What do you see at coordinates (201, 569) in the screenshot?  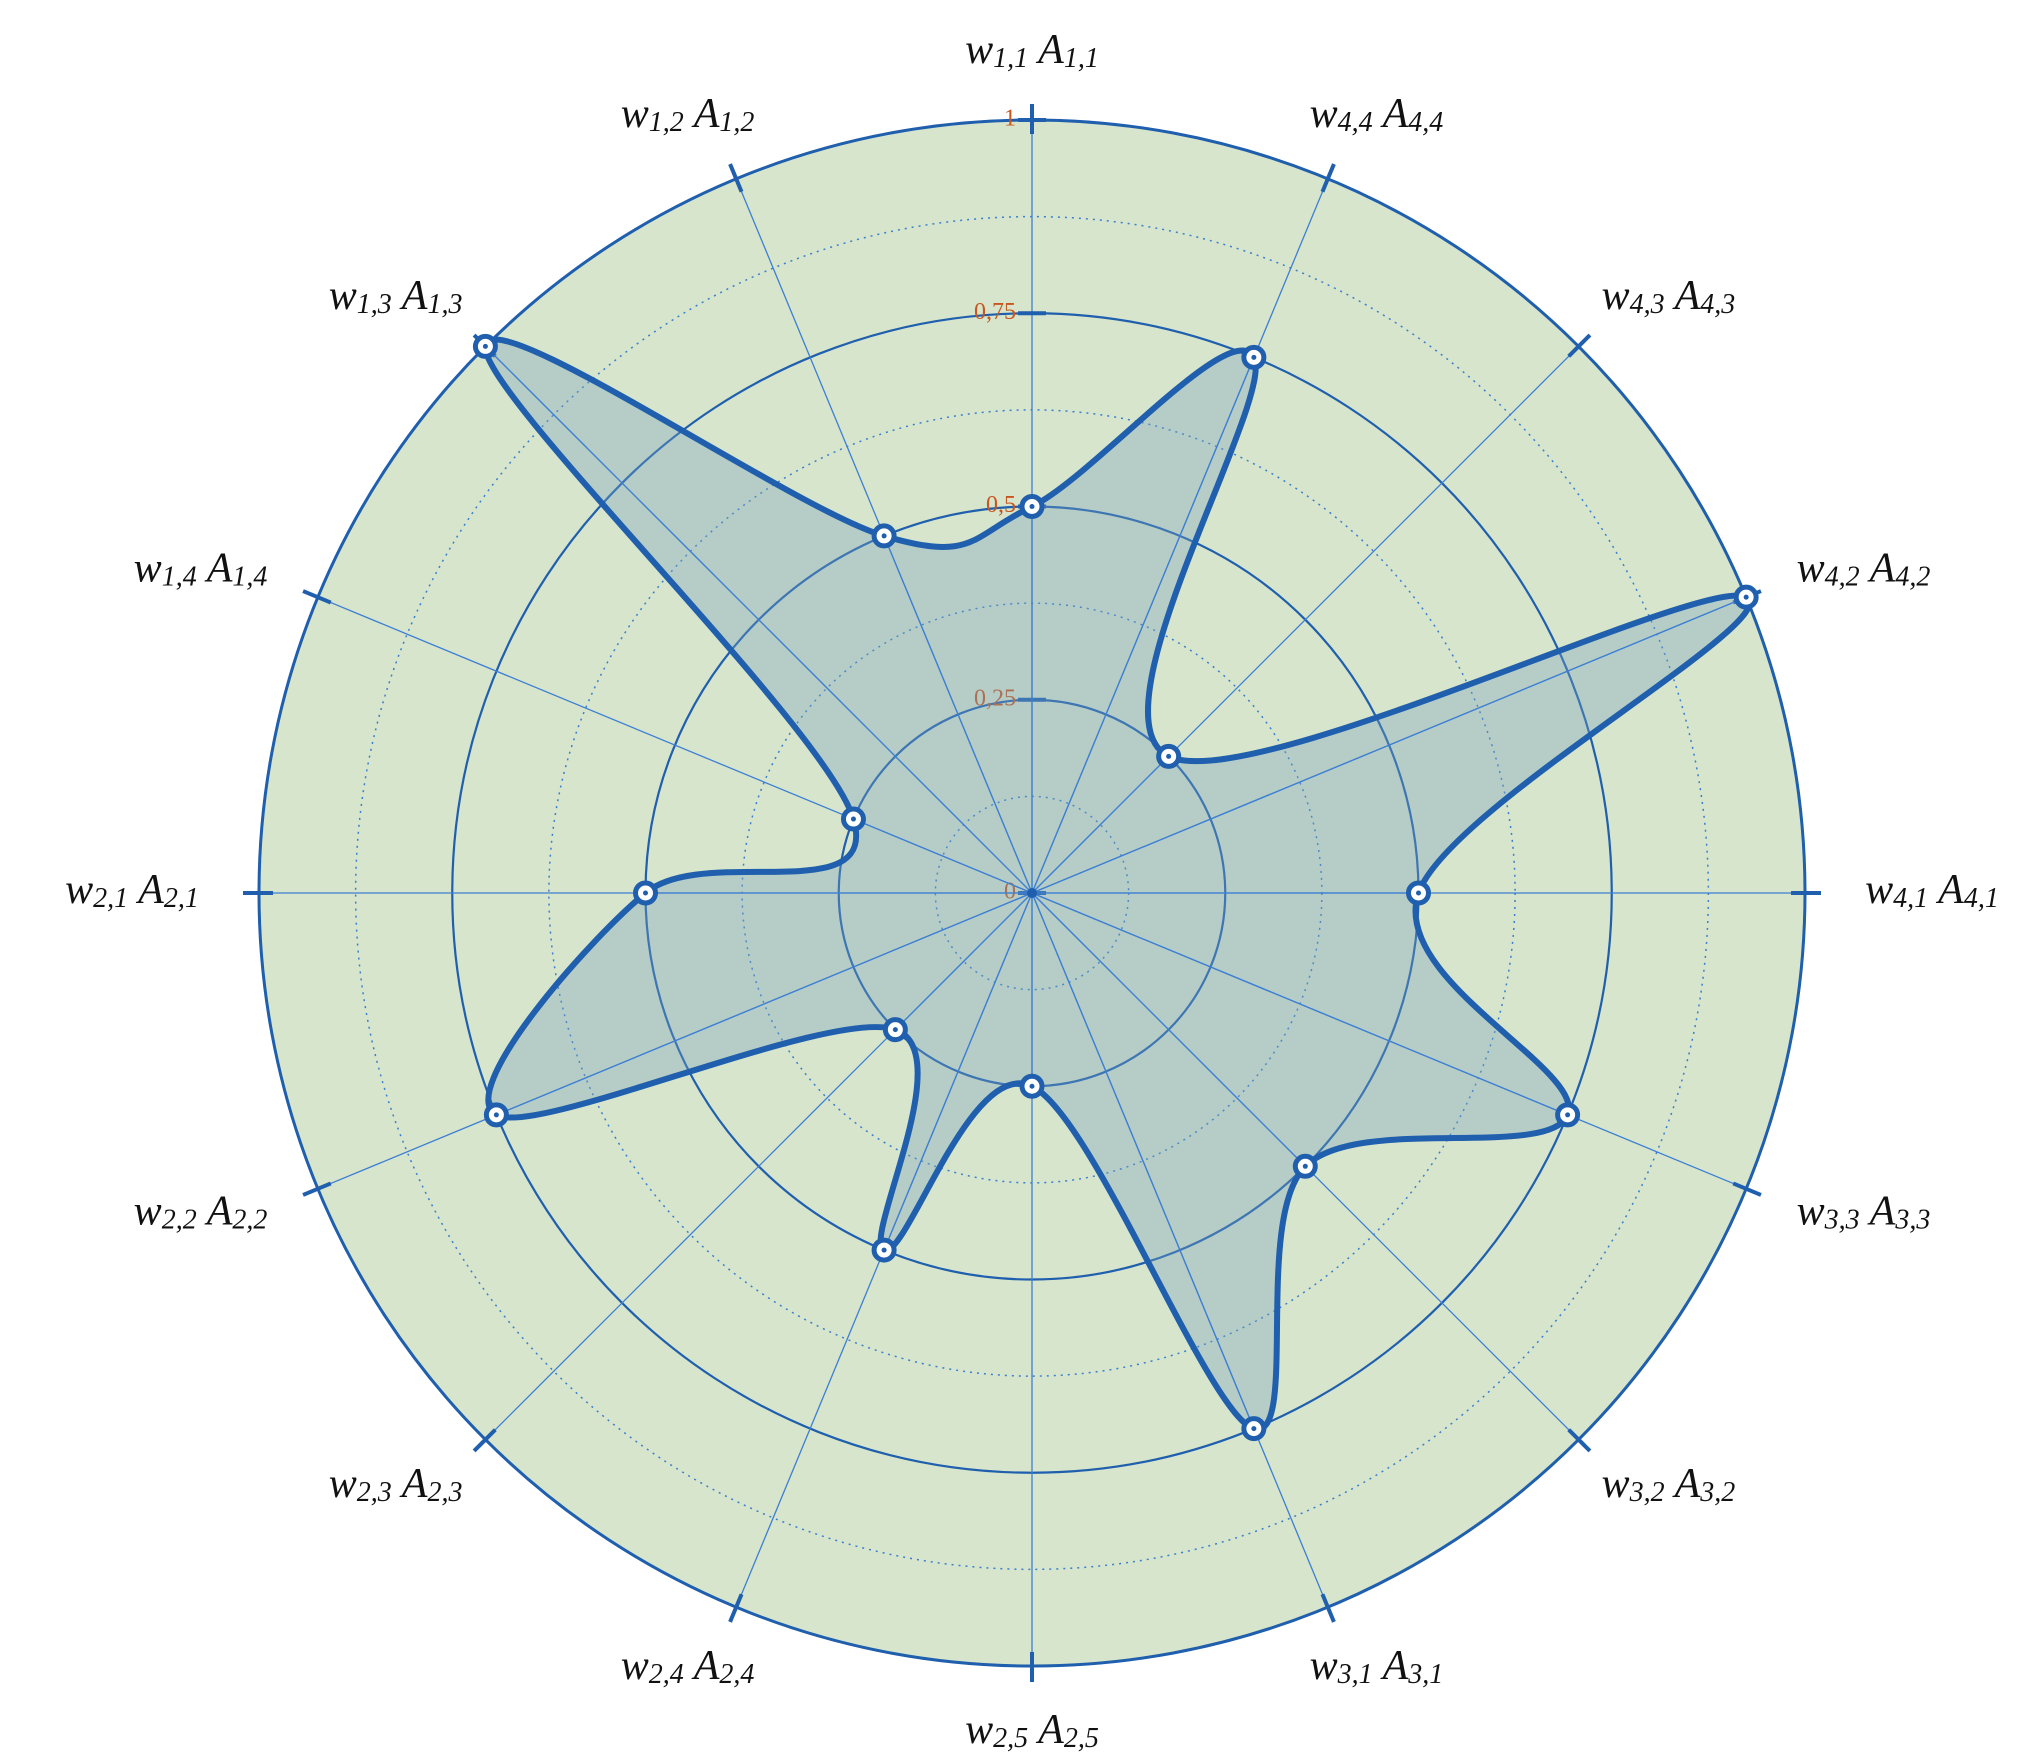 I see `category-label: w1,4 A1,4` at bounding box center [201, 569].